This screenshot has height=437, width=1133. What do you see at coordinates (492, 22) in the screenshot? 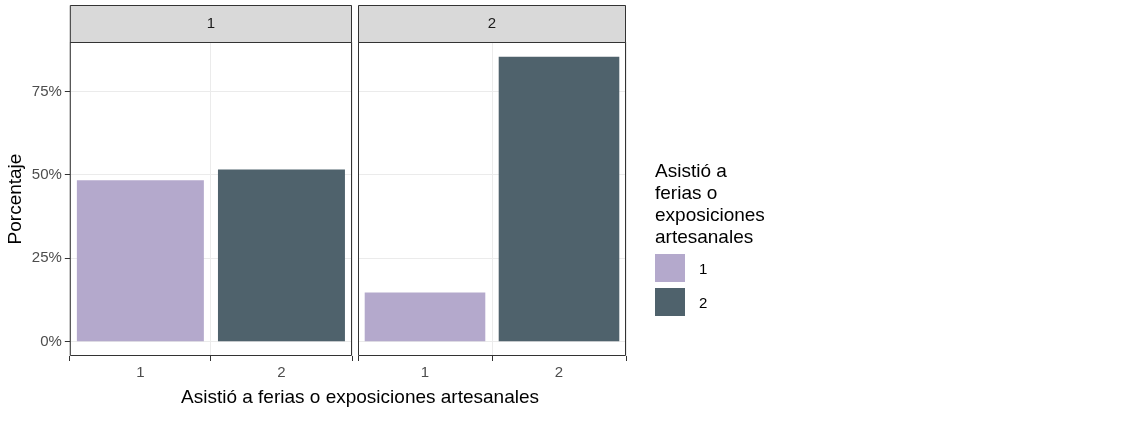
I see `chart-title: 2` at bounding box center [492, 22].